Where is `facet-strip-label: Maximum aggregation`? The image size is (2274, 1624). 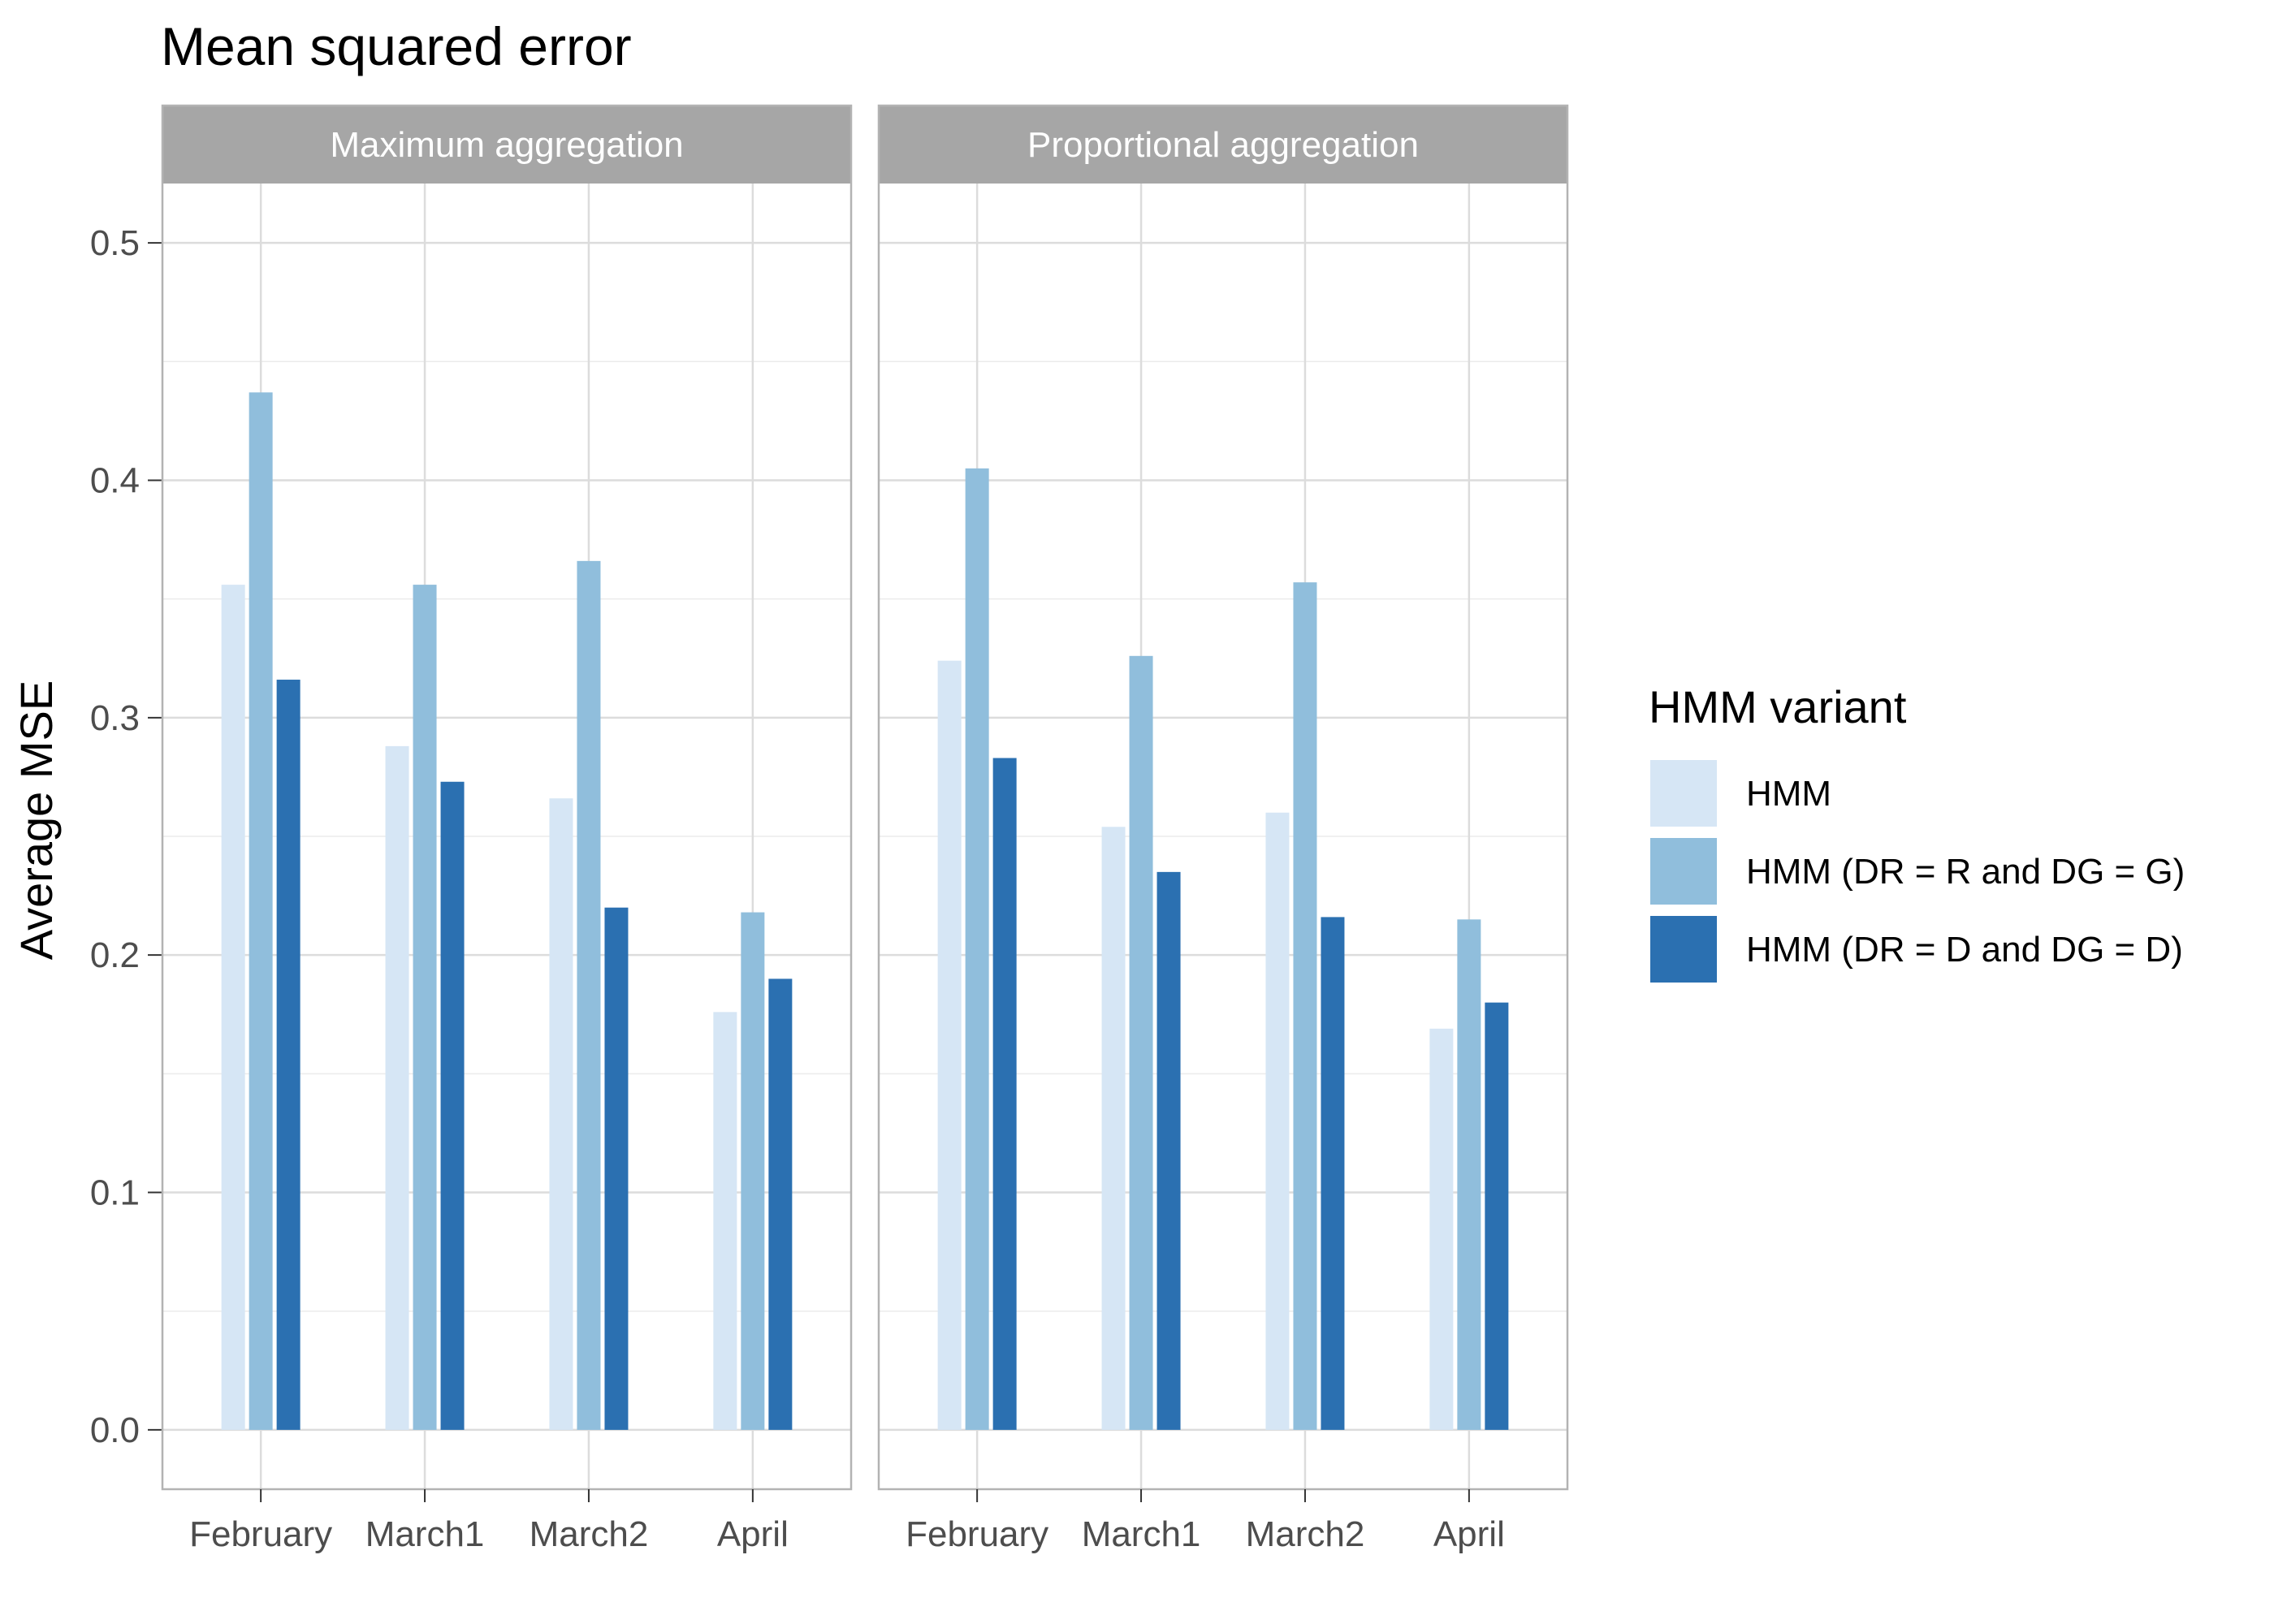
facet-strip-label: Maximum aggregation is located at coordinates (507, 145).